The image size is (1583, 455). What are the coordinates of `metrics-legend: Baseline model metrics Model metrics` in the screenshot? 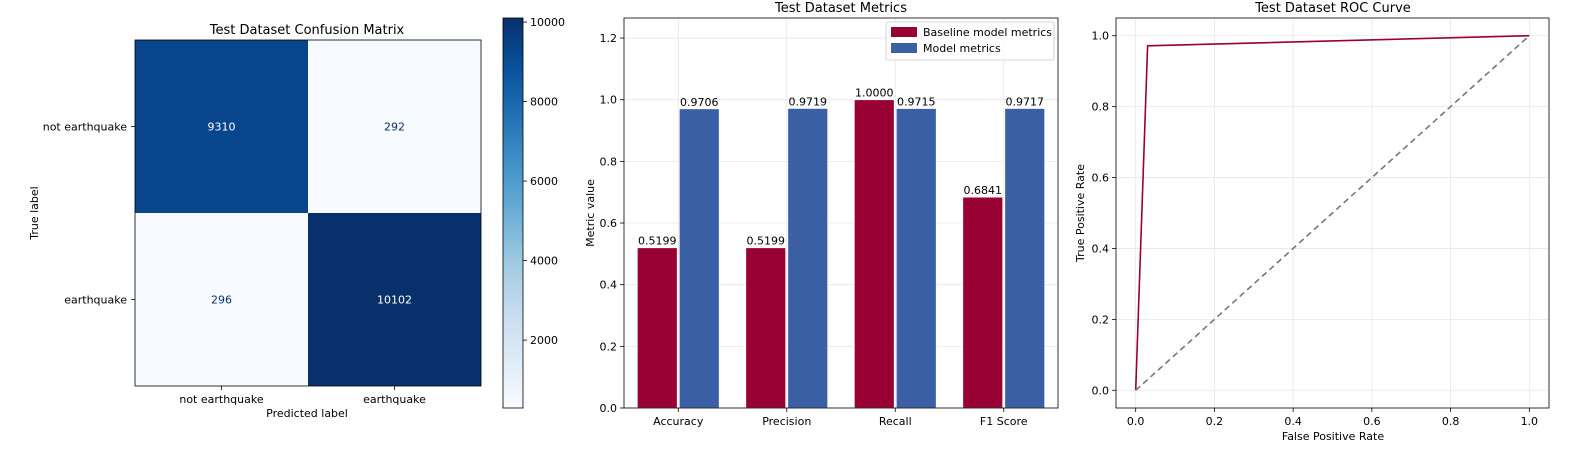 It's located at (970, 41).